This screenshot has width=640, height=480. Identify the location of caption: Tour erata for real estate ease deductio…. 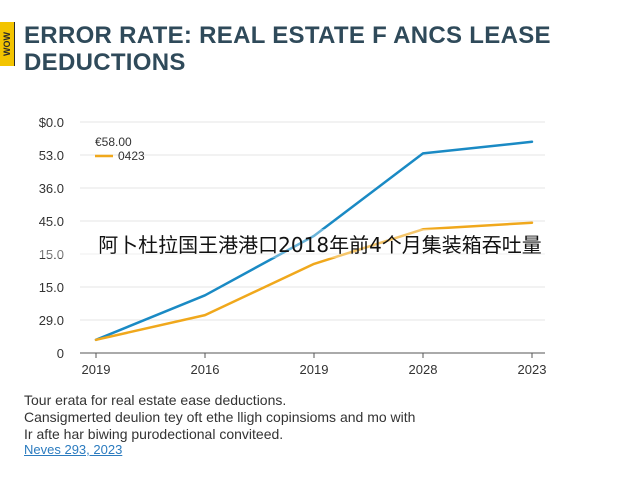
(324, 417).